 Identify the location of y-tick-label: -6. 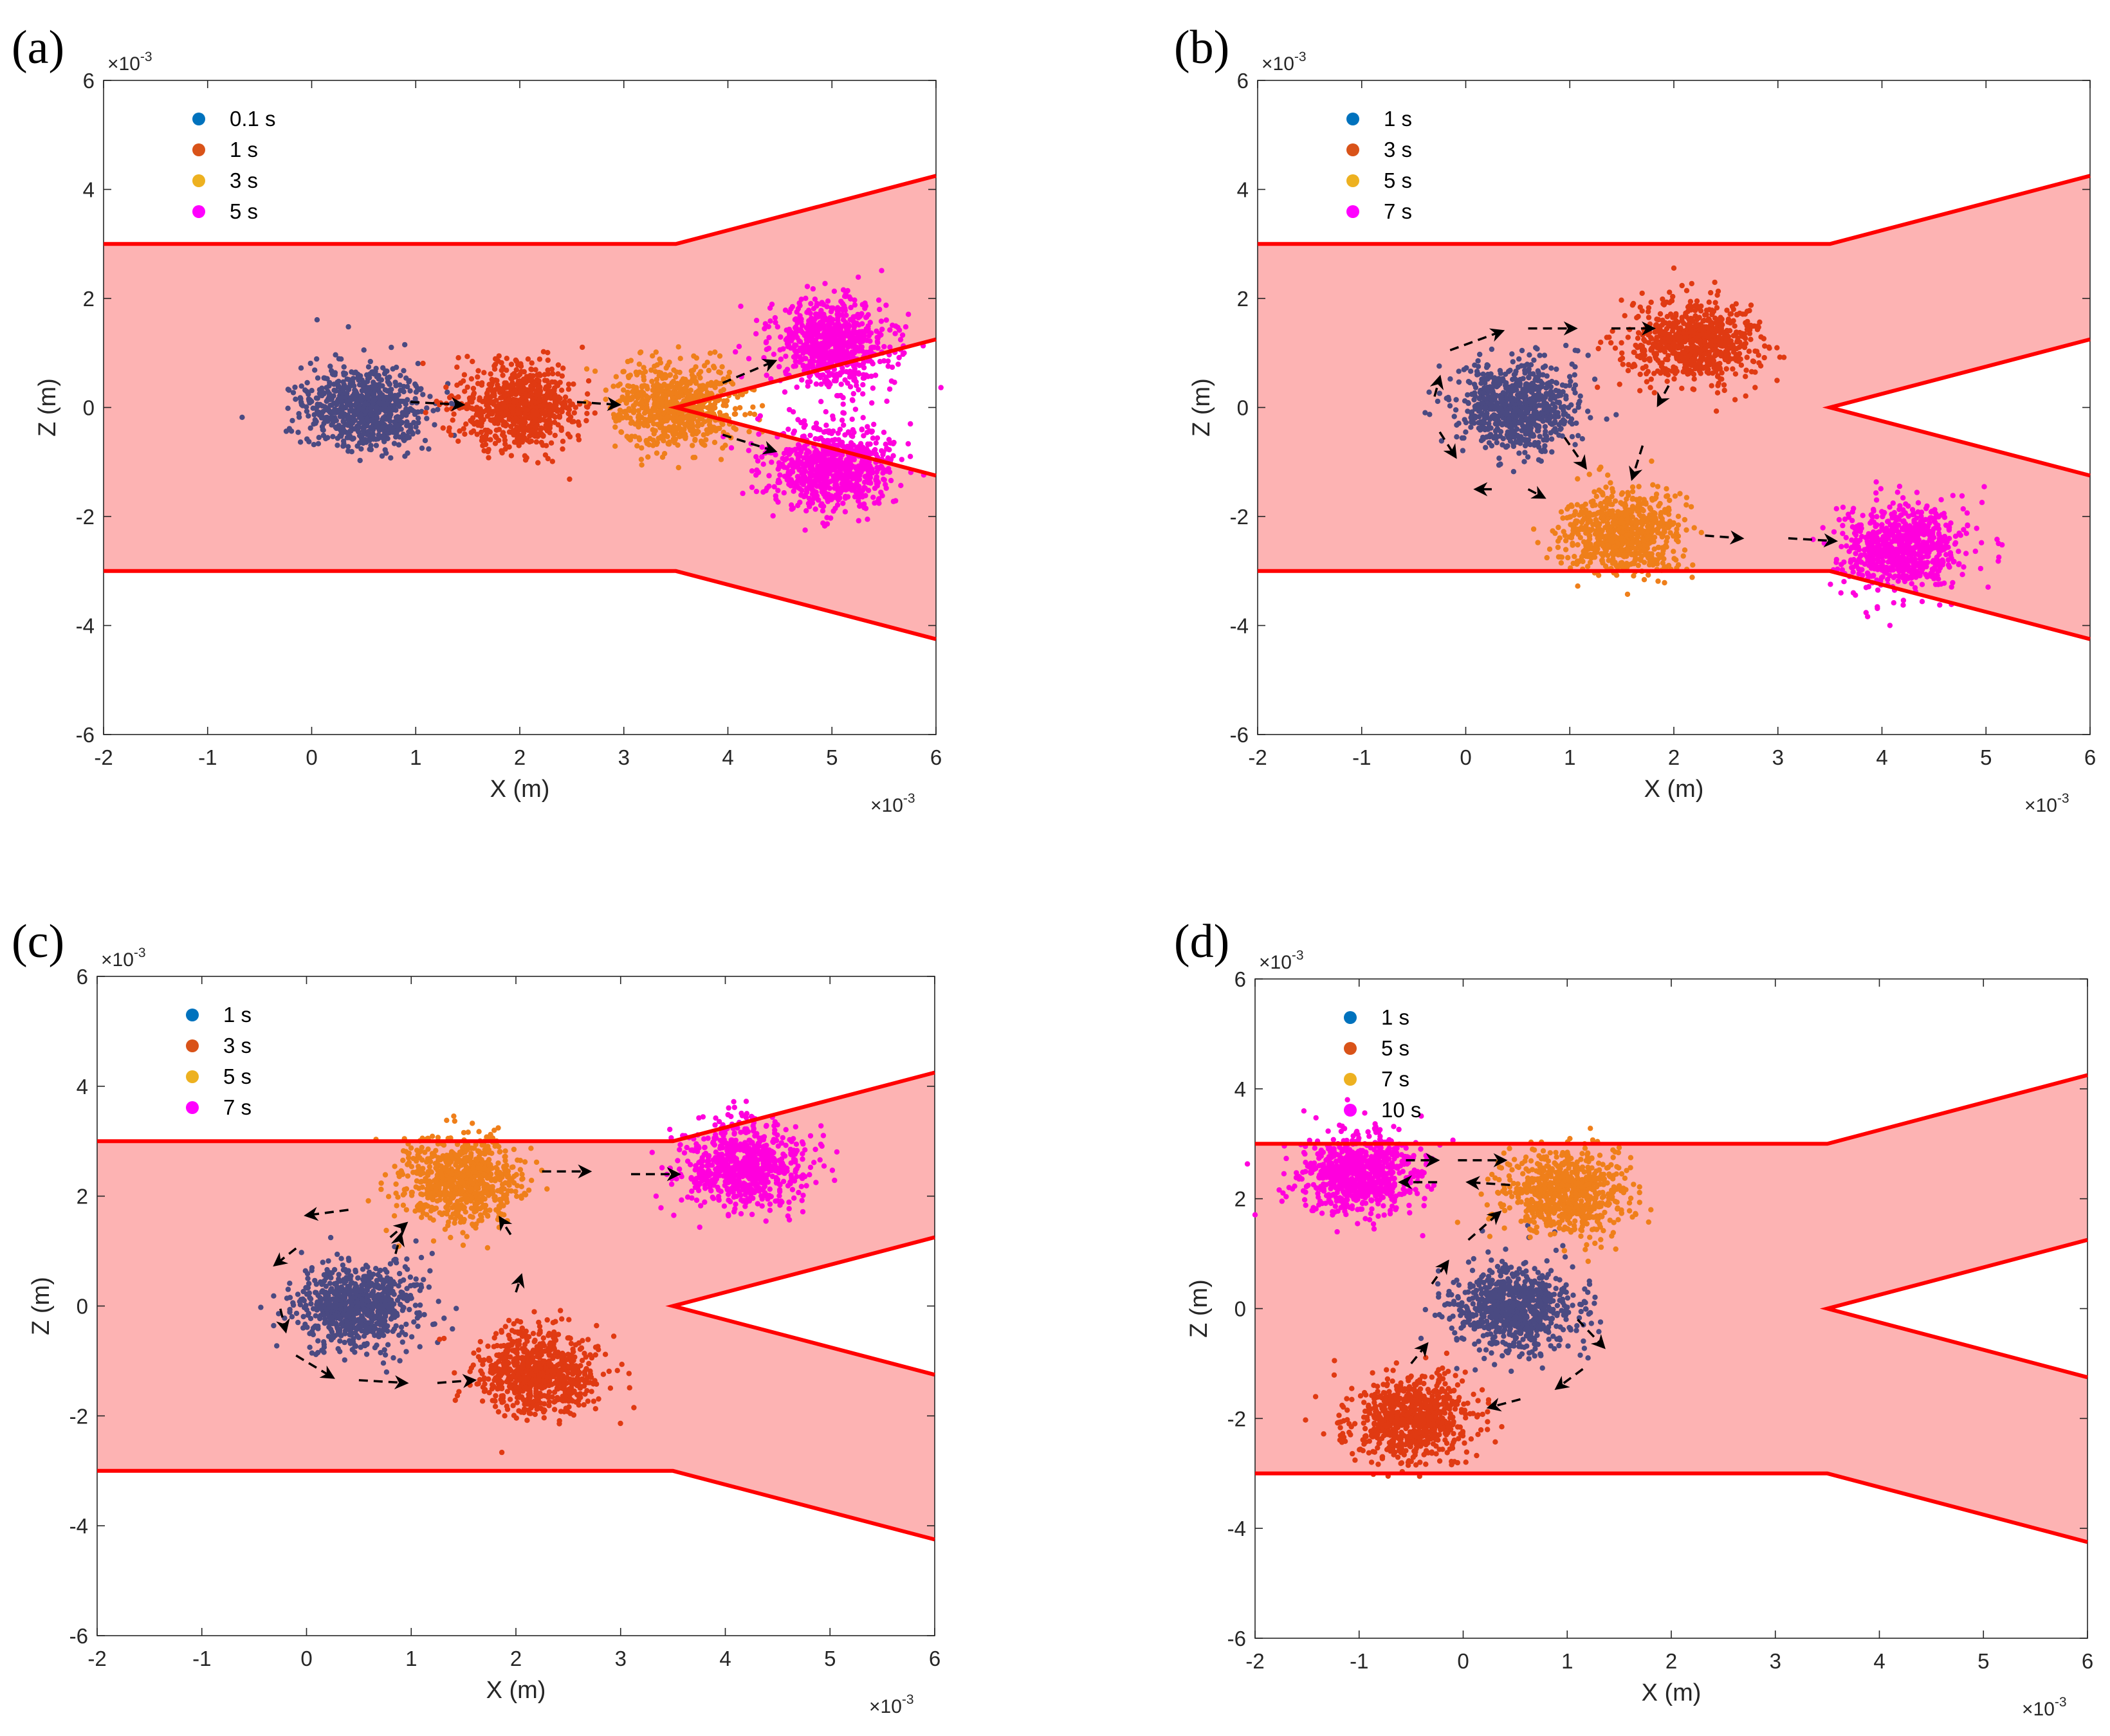
(85, 735).